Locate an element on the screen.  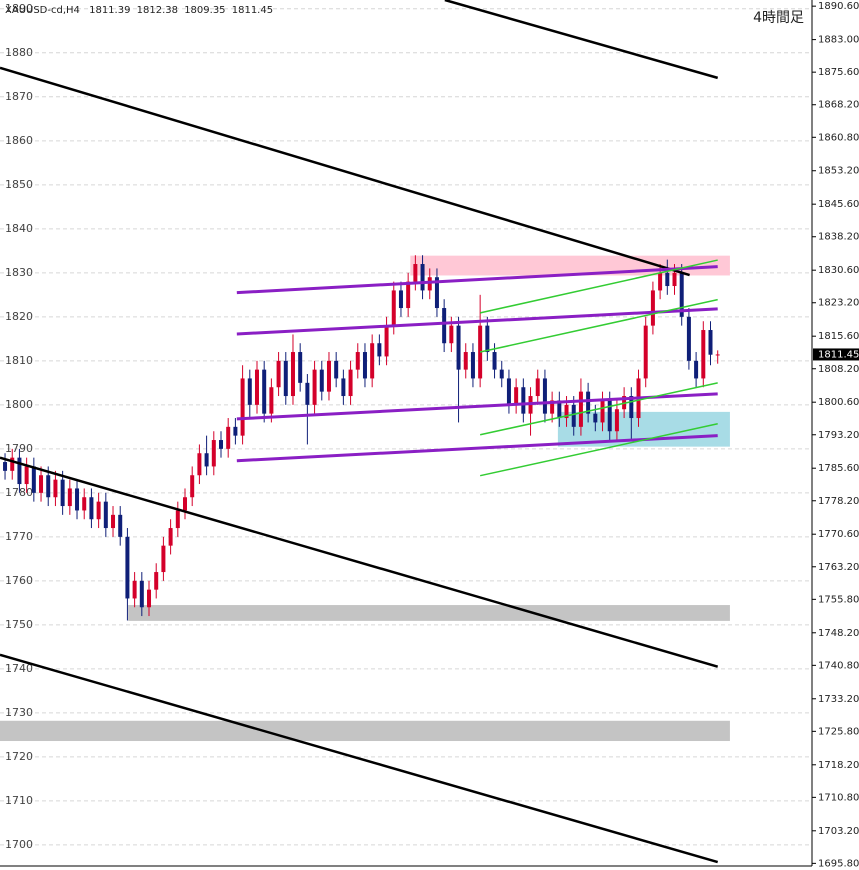
y2-tick-label: 1883.00 is located at coordinates (838, 40).